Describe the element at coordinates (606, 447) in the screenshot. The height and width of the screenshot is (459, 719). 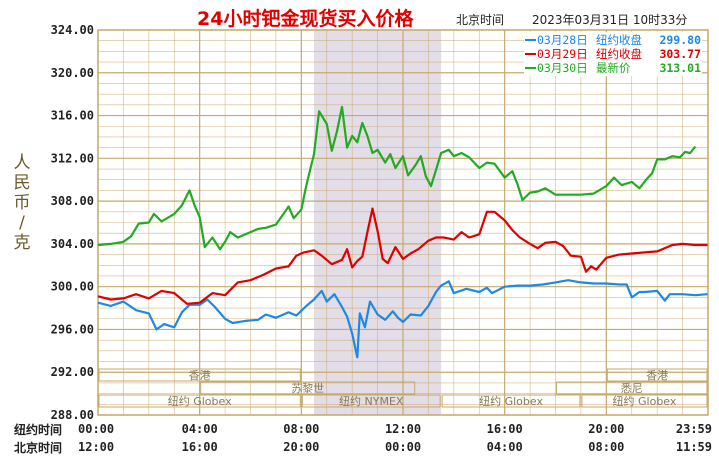
I see `x-tick-label-beijing: 08:00` at that location.